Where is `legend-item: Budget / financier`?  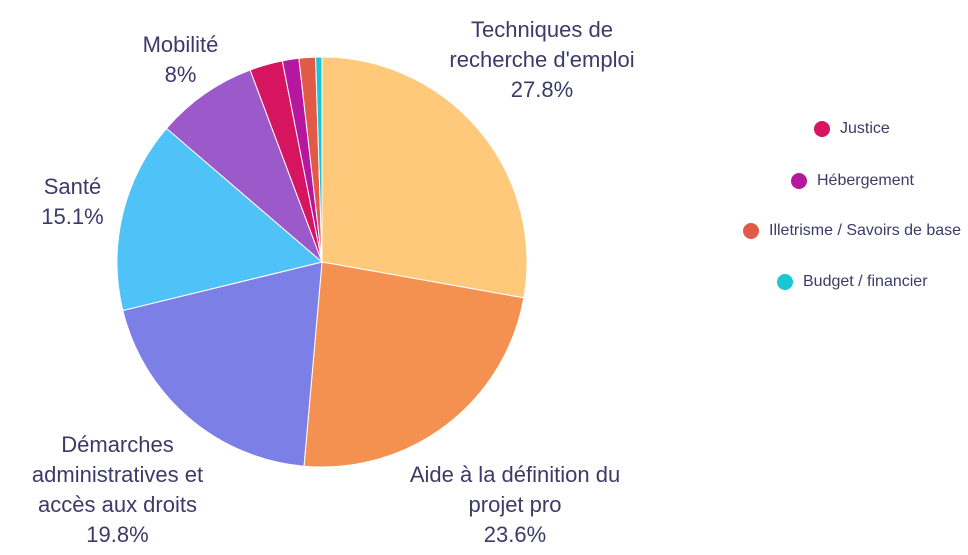
legend-item: Budget / financier is located at coordinates (852, 282).